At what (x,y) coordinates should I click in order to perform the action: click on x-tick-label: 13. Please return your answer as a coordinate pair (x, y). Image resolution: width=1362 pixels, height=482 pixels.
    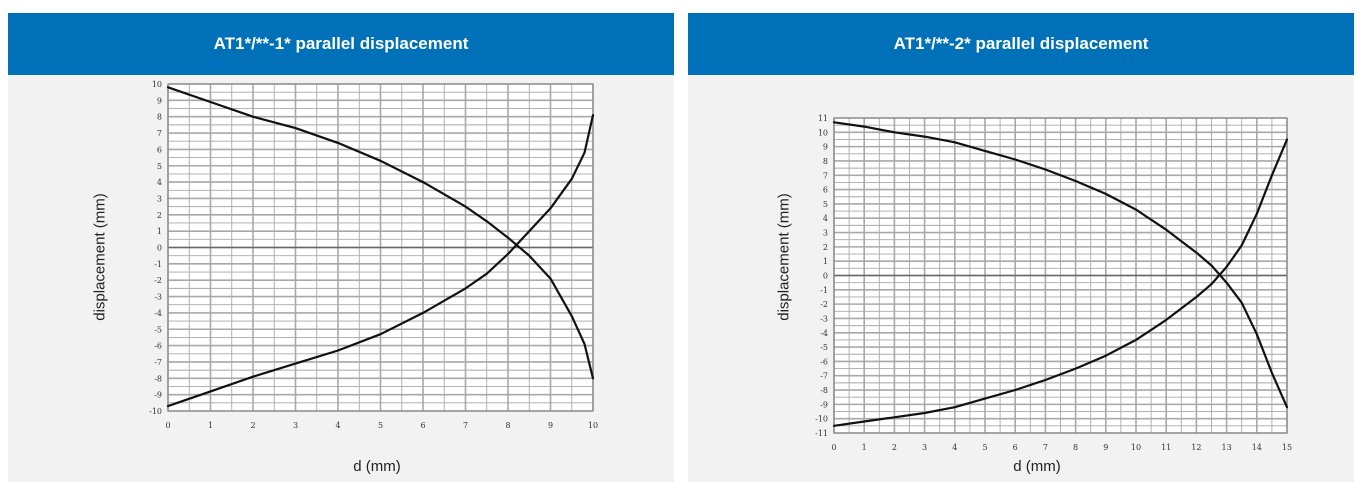
    Looking at the image, I should click on (1227, 447).